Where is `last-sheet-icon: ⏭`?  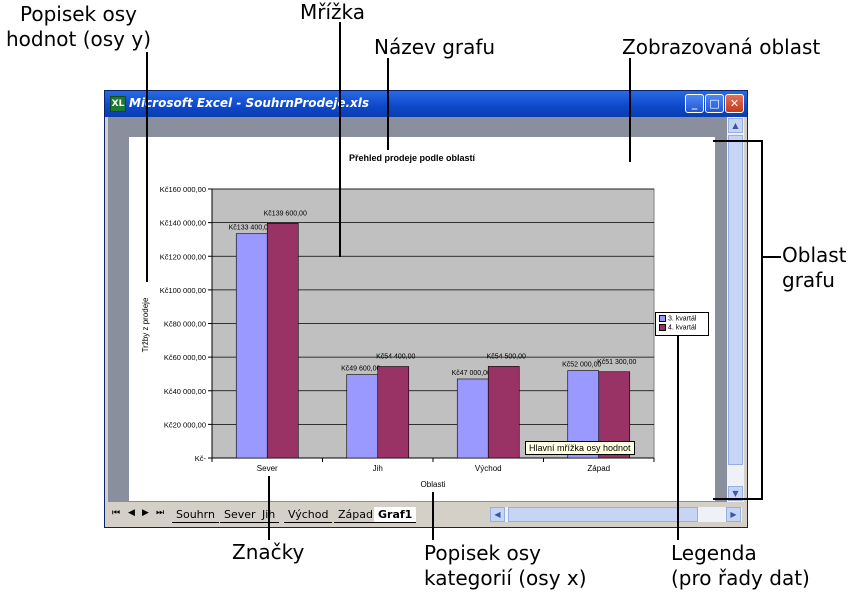 last-sheet-icon: ⏭ is located at coordinates (160, 513).